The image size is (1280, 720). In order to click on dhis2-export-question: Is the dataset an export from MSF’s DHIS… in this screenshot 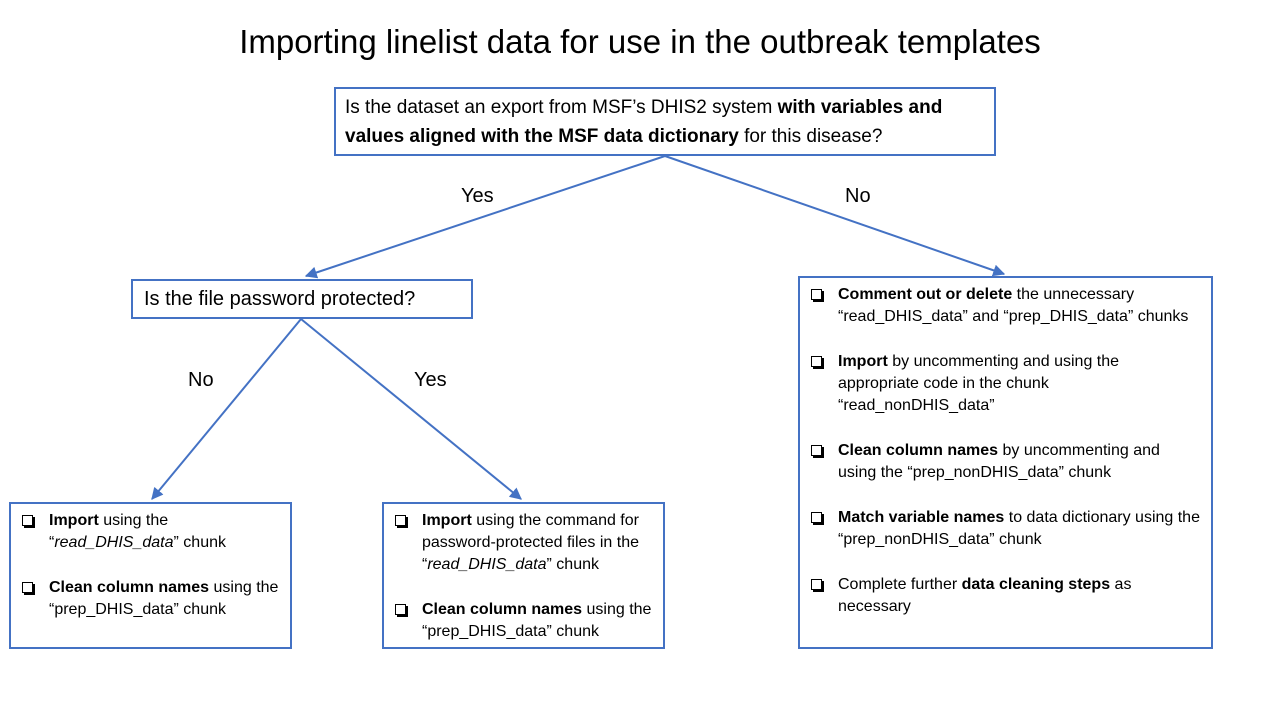, I will do `click(665, 121)`.